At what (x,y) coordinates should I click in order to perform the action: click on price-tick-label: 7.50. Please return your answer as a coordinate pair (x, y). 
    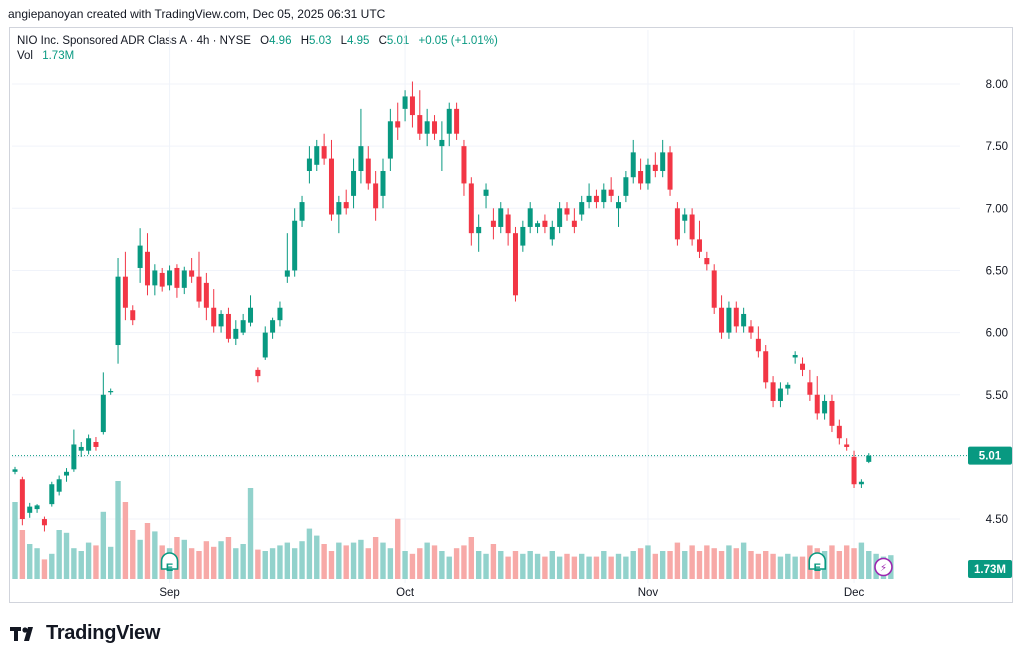
    Looking at the image, I should click on (997, 147).